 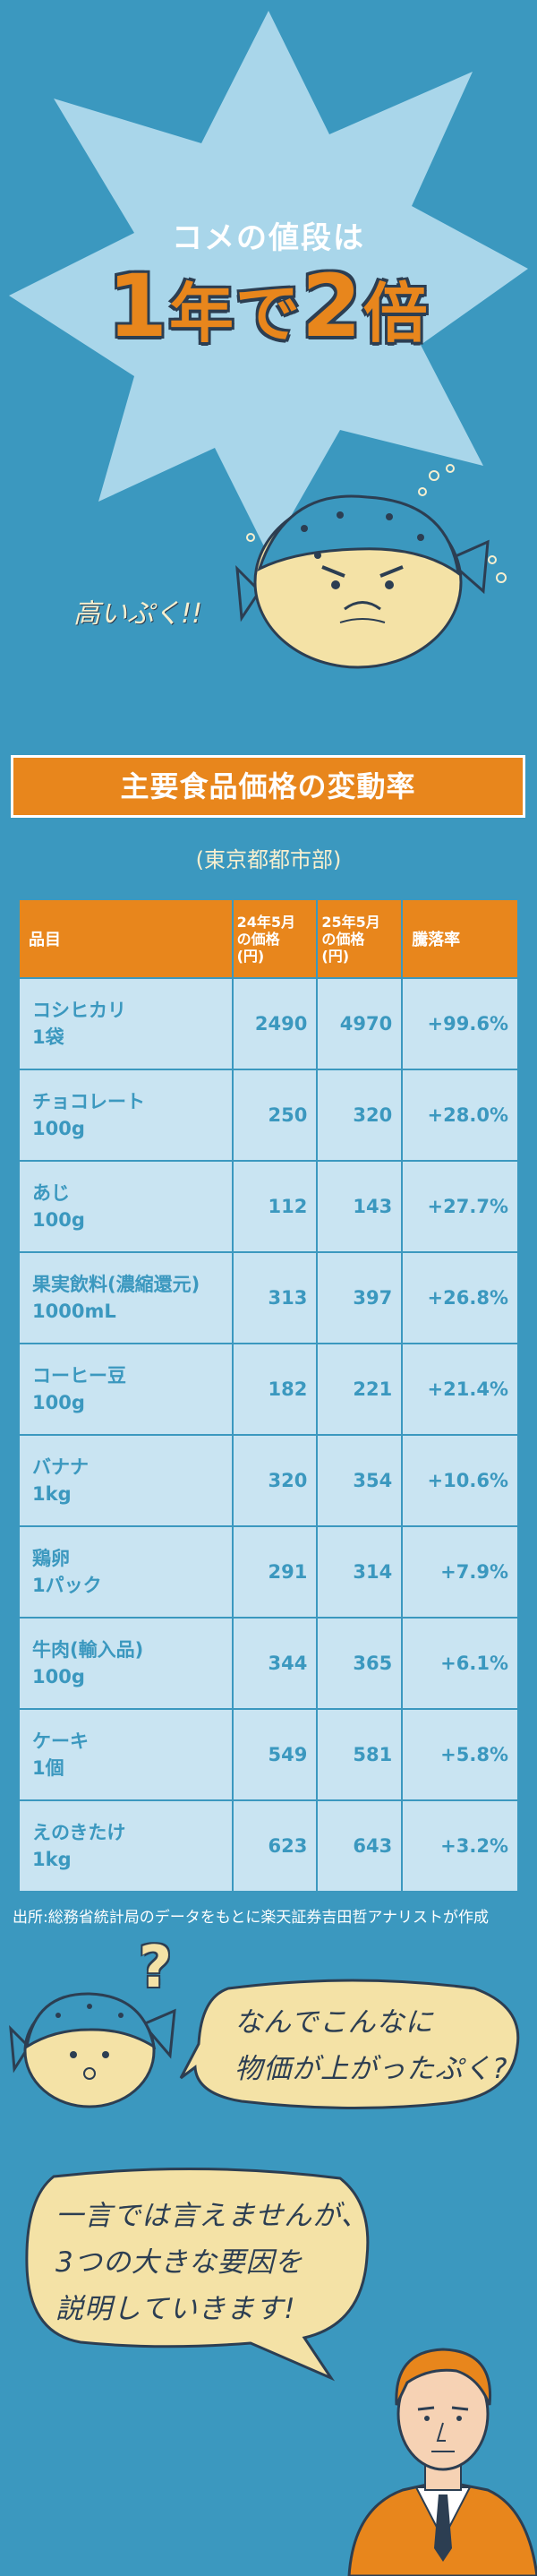 What do you see at coordinates (460, 1115) in the screenshot?
I see `change-rate-cell: +28.0%` at bounding box center [460, 1115].